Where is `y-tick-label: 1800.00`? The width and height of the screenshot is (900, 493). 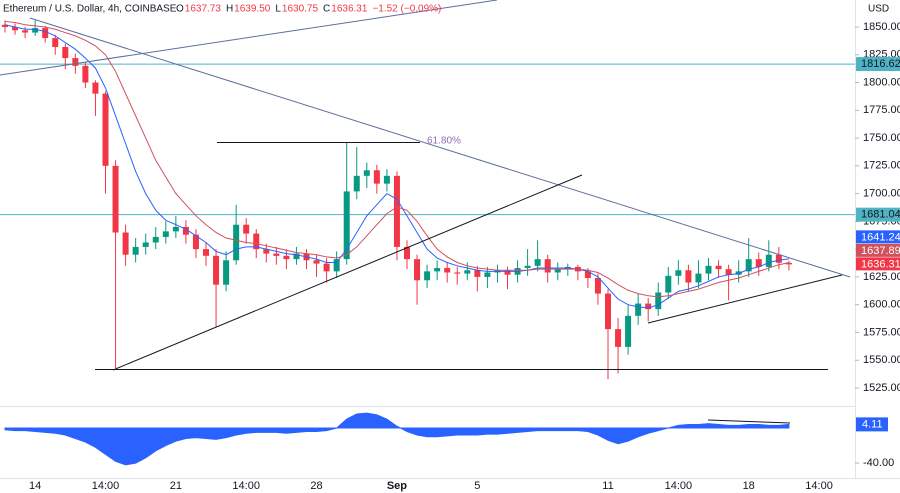 y-tick-label: 1800.00 is located at coordinates (881, 82).